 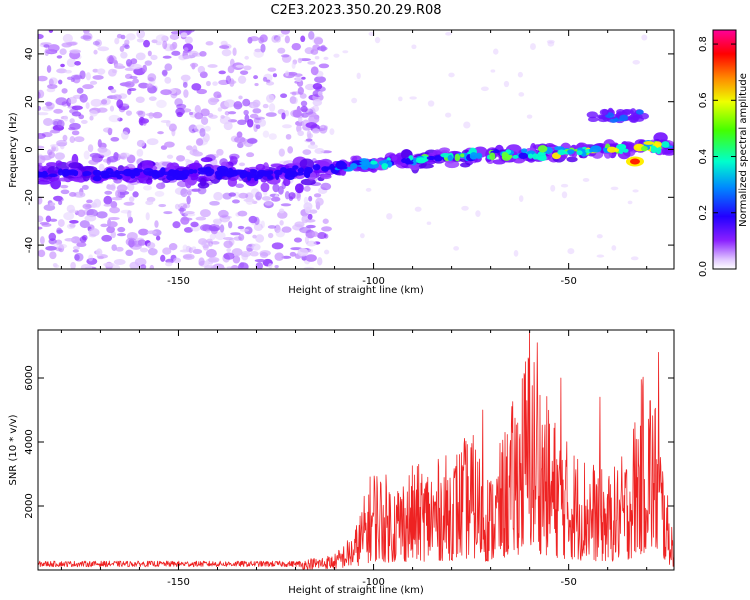 I want to click on snr-x-tick-label: -50, so click(x=568, y=582).